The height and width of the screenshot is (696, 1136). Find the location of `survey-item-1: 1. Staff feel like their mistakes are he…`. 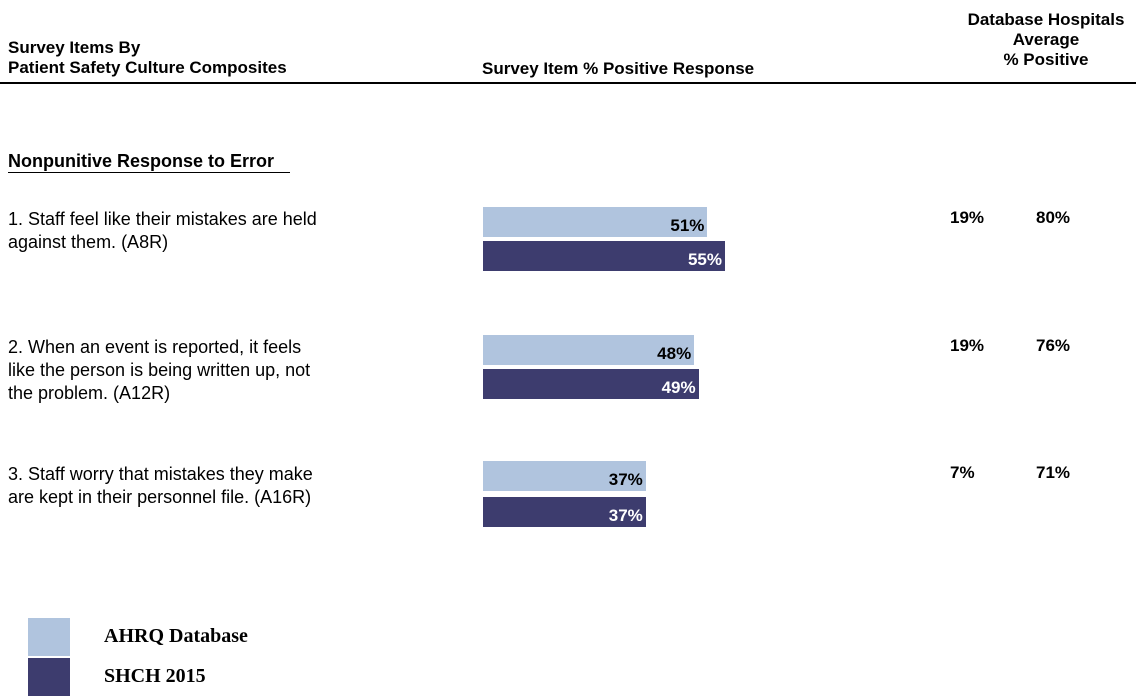

survey-item-1: 1. Staff feel like their mistakes are he… is located at coordinates (218, 231).